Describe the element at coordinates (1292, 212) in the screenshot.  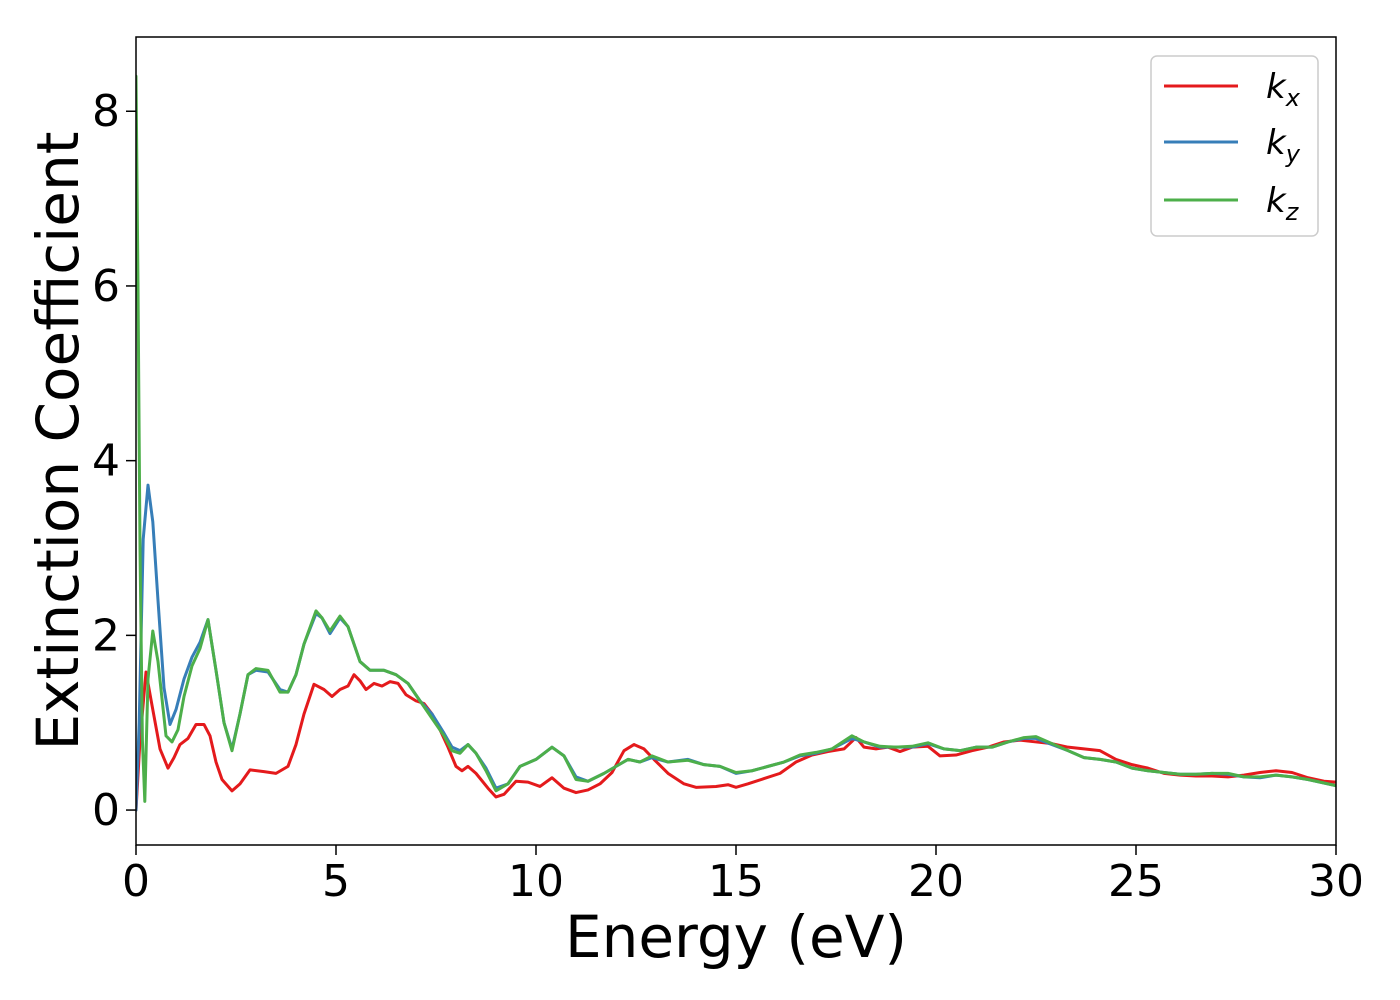
I see `legend-label-subscript: z` at that location.